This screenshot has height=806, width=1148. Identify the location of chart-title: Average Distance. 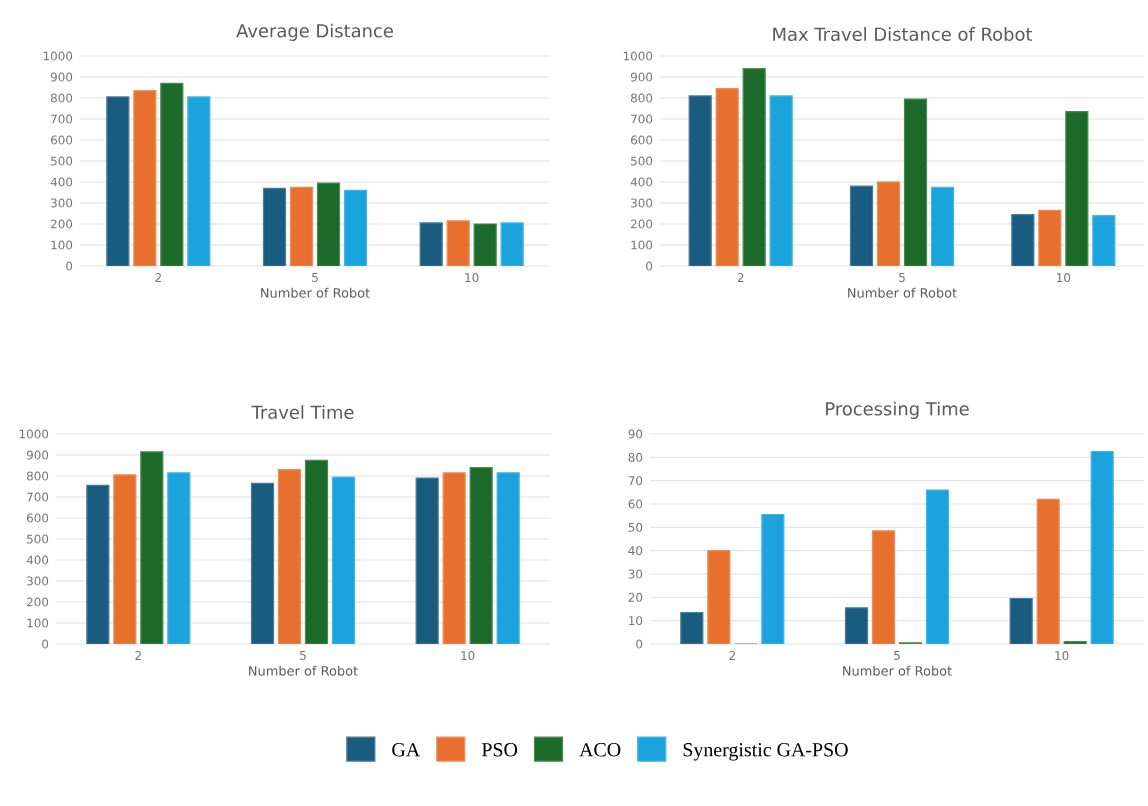
(314, 32).